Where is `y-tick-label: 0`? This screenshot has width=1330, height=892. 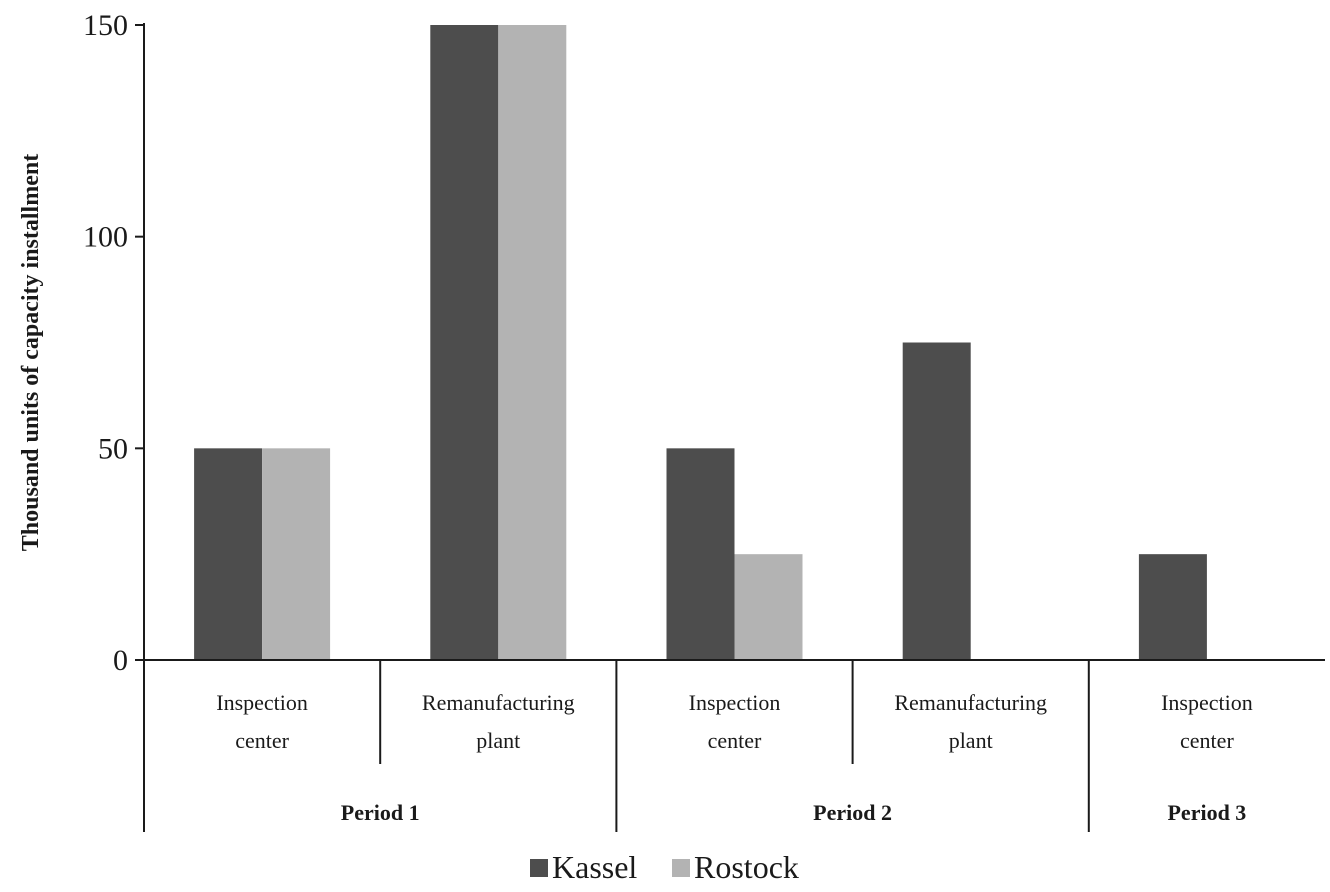 y-tick-label: 0 is located at coordinates (120, 660).